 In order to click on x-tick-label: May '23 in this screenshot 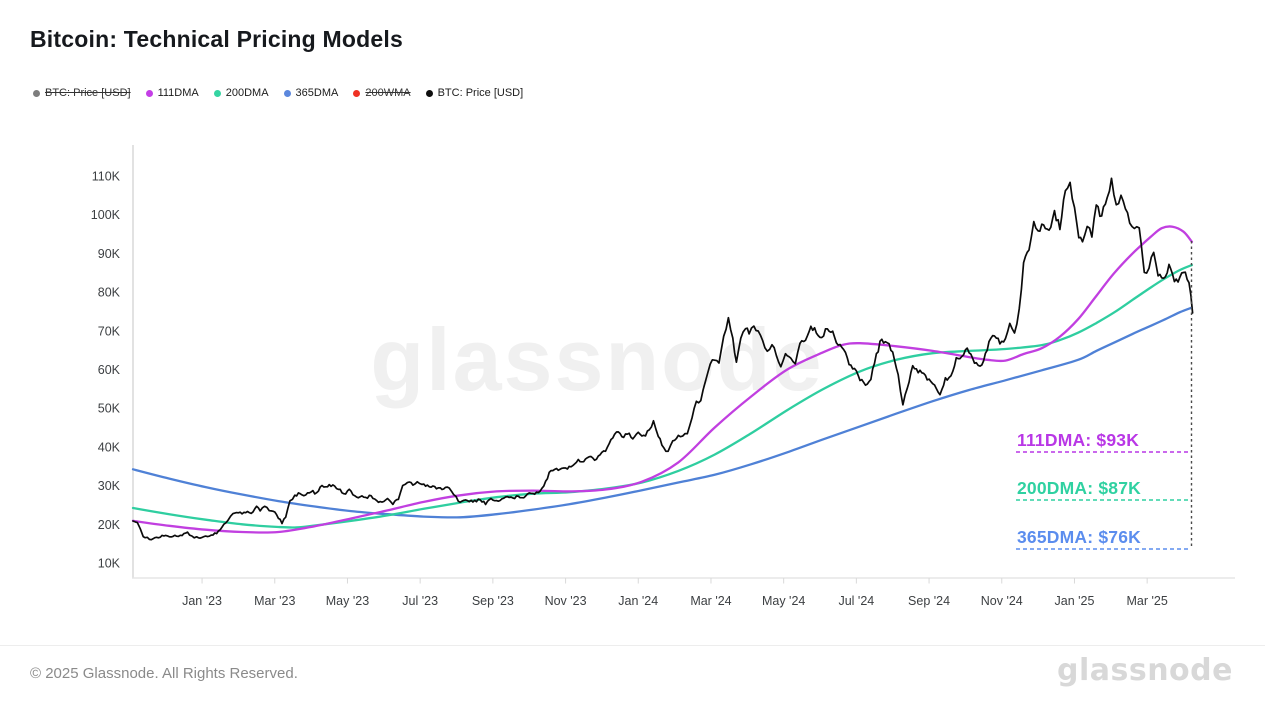, I will do `click(347, 601)`.